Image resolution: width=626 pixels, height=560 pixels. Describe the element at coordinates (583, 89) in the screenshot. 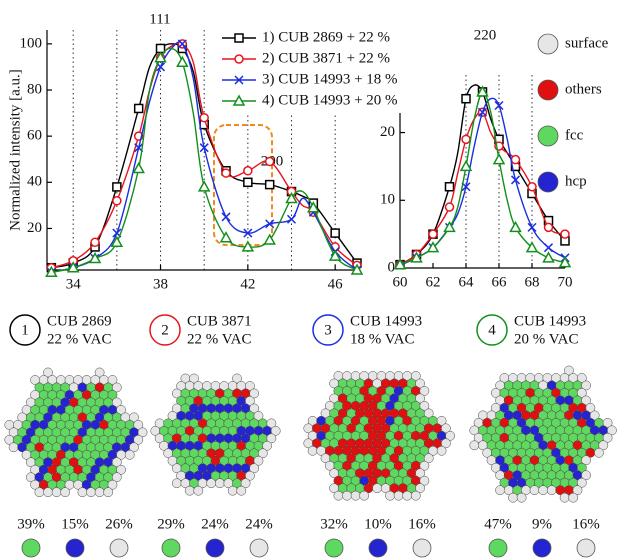

I see `atom-legend-label: others` at that location.